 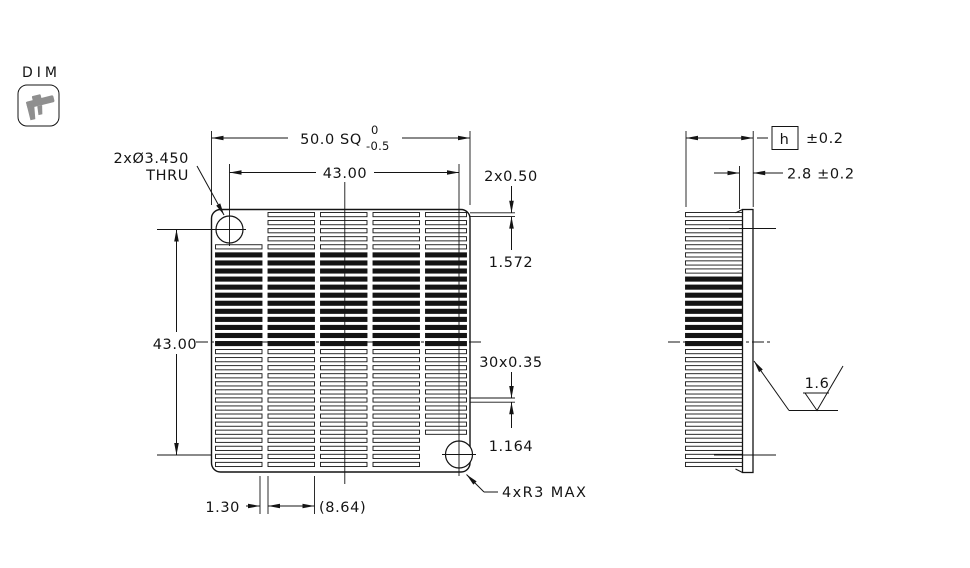 What do you see at coordinates (378, 146) in the screenshot?
I see `overall-size-tol-lower: -0.5` at bounding box center [378, 146].